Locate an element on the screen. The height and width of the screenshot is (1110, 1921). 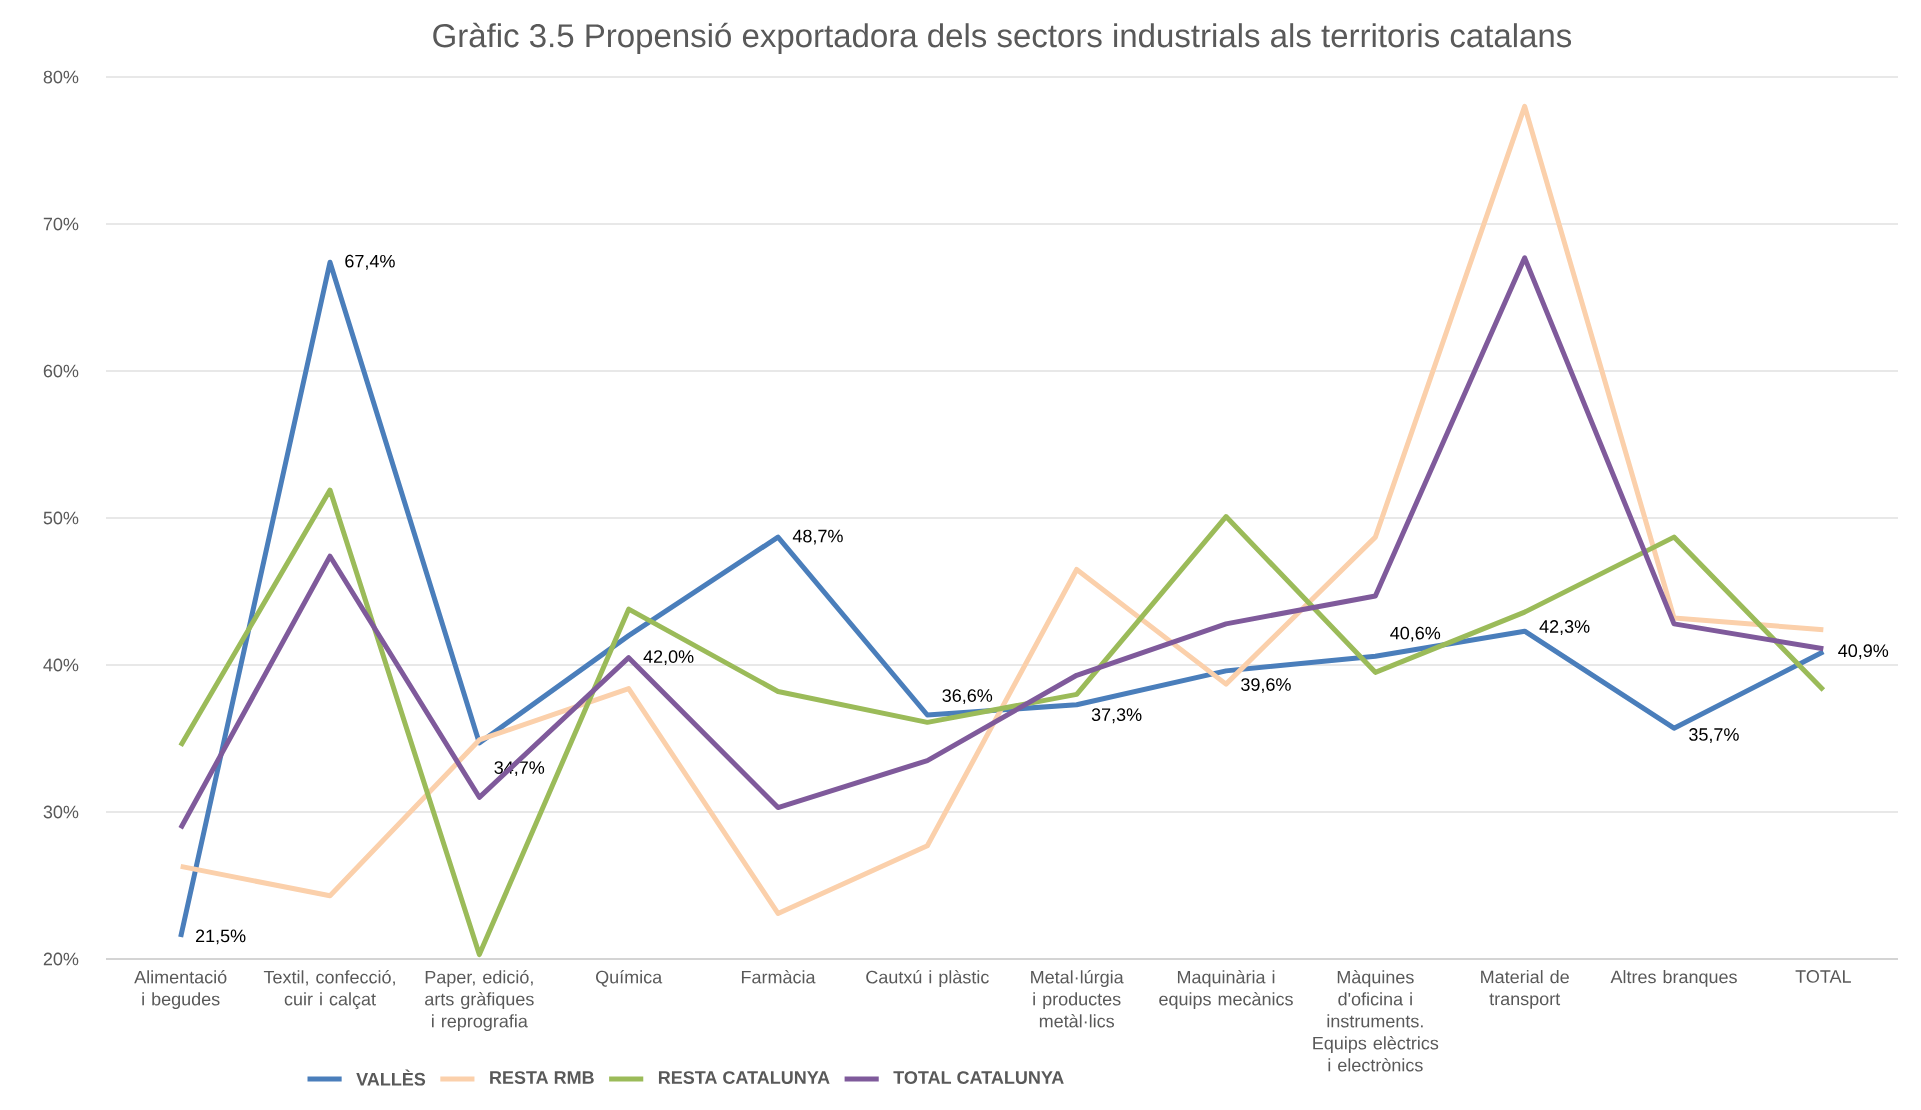
y-tick-label: 60% is located at coordinates (61, 371).